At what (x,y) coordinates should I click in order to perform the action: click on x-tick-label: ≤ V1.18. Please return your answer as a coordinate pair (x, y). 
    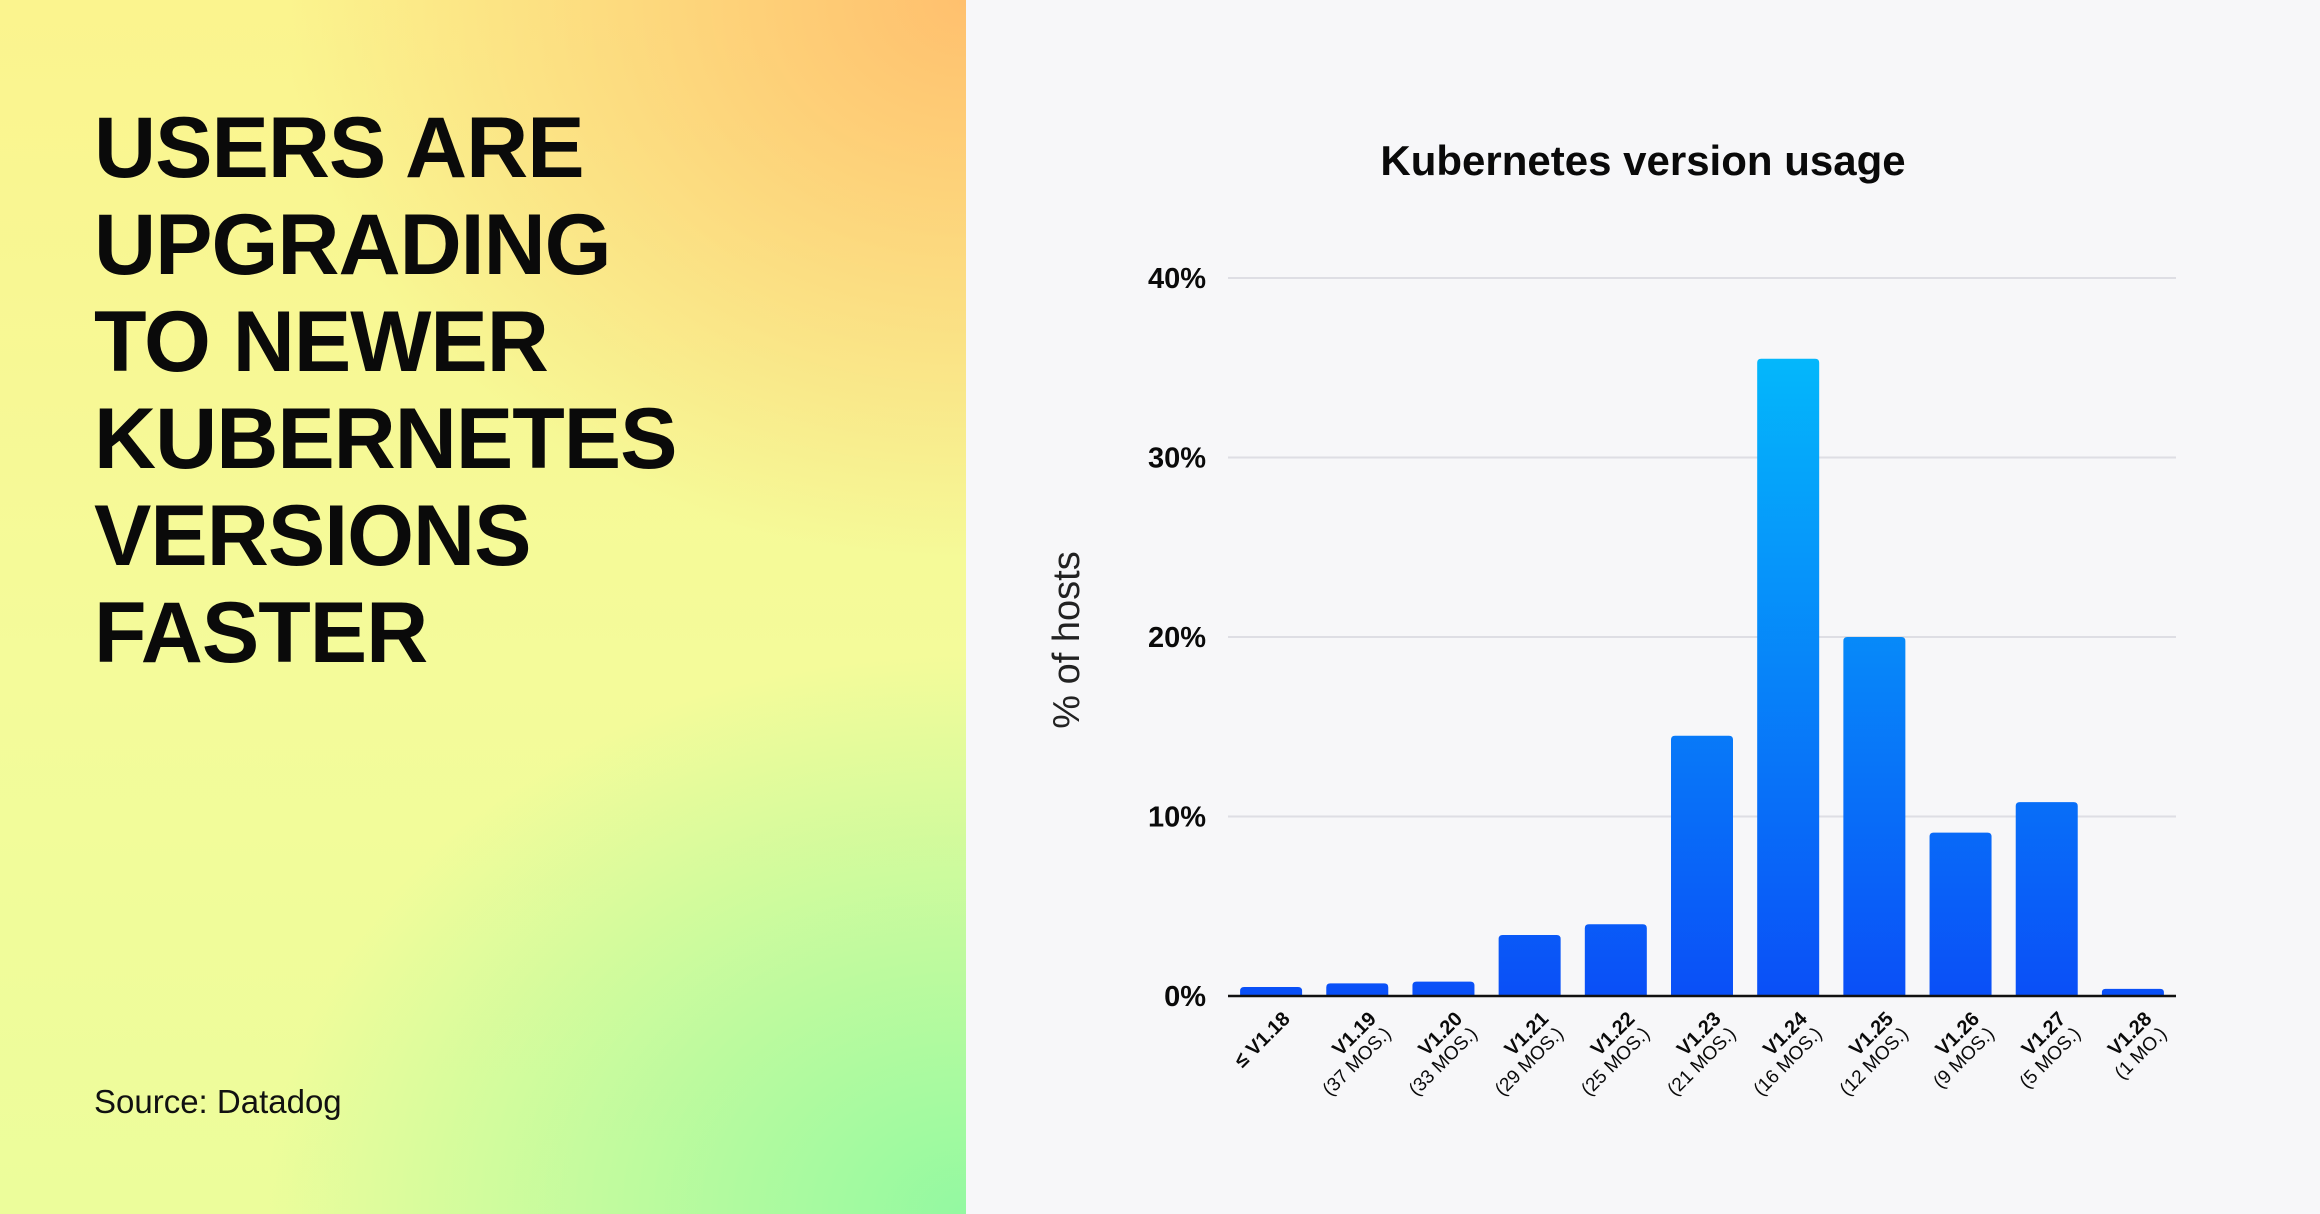
    Looking at the image, I should click on (1262, 1040).